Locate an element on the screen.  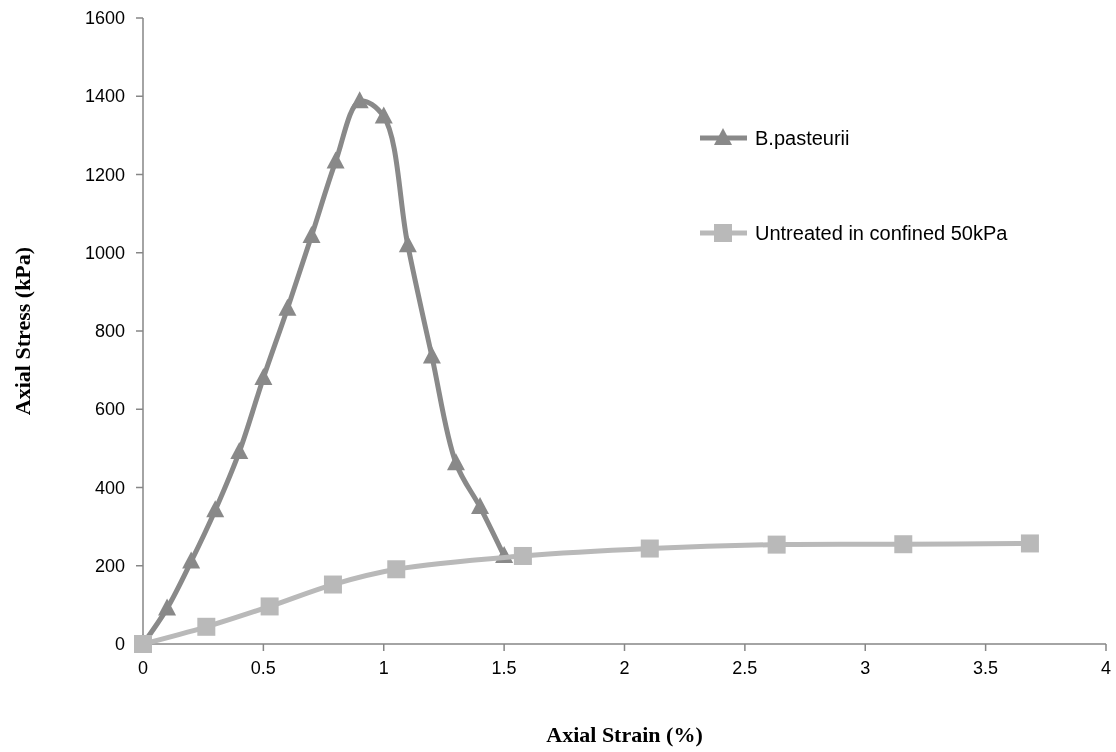
y-tick-label: 600 is located at coordinates (109, 409).